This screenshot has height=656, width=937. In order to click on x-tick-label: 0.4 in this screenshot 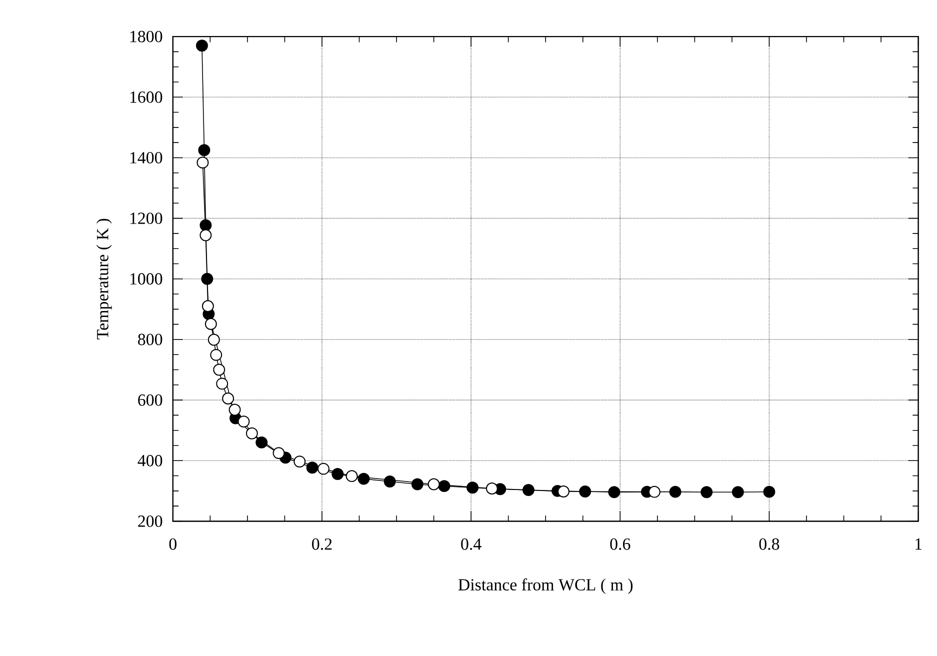, I will do `click(471, 544)`.